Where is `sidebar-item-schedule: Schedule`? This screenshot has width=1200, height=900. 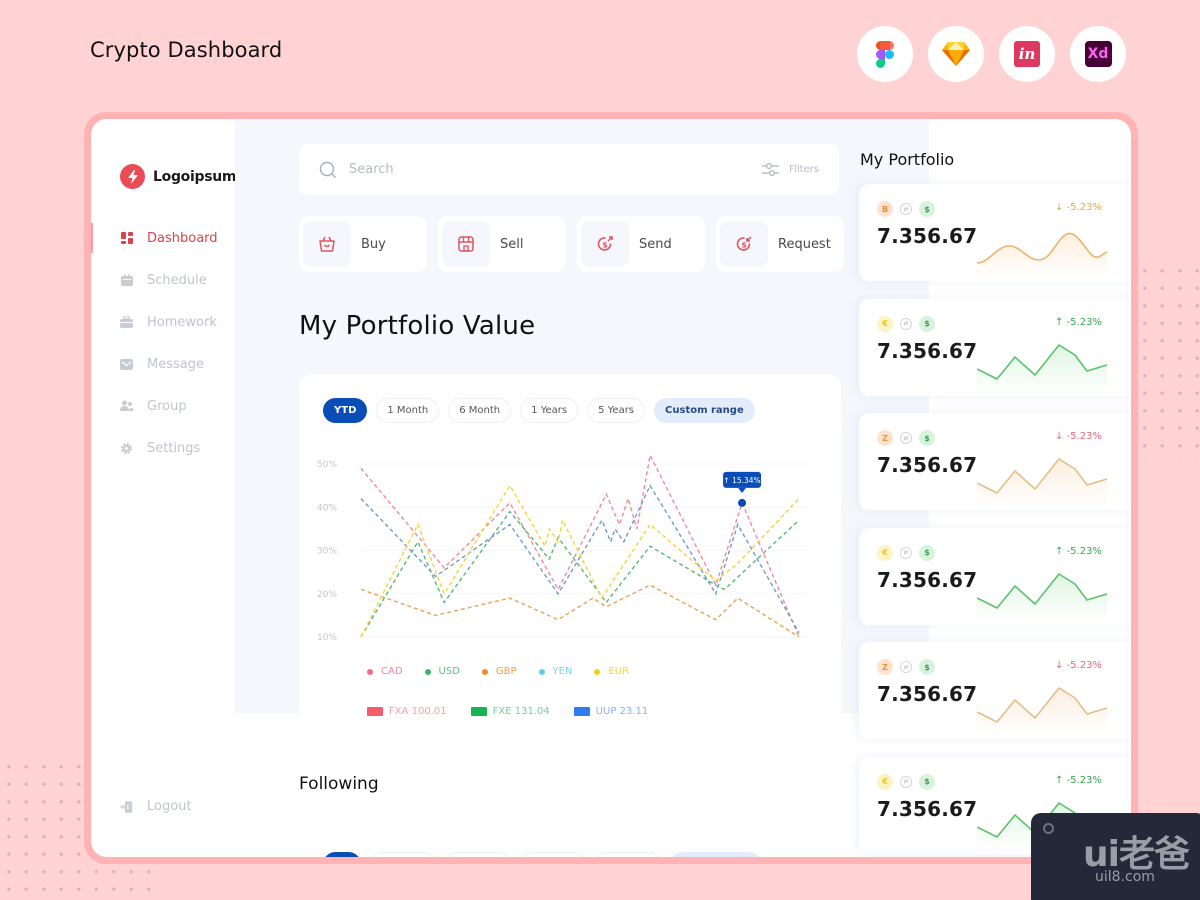
sidebar-item-schedule: Schedule is located at coordinates (163, 280).